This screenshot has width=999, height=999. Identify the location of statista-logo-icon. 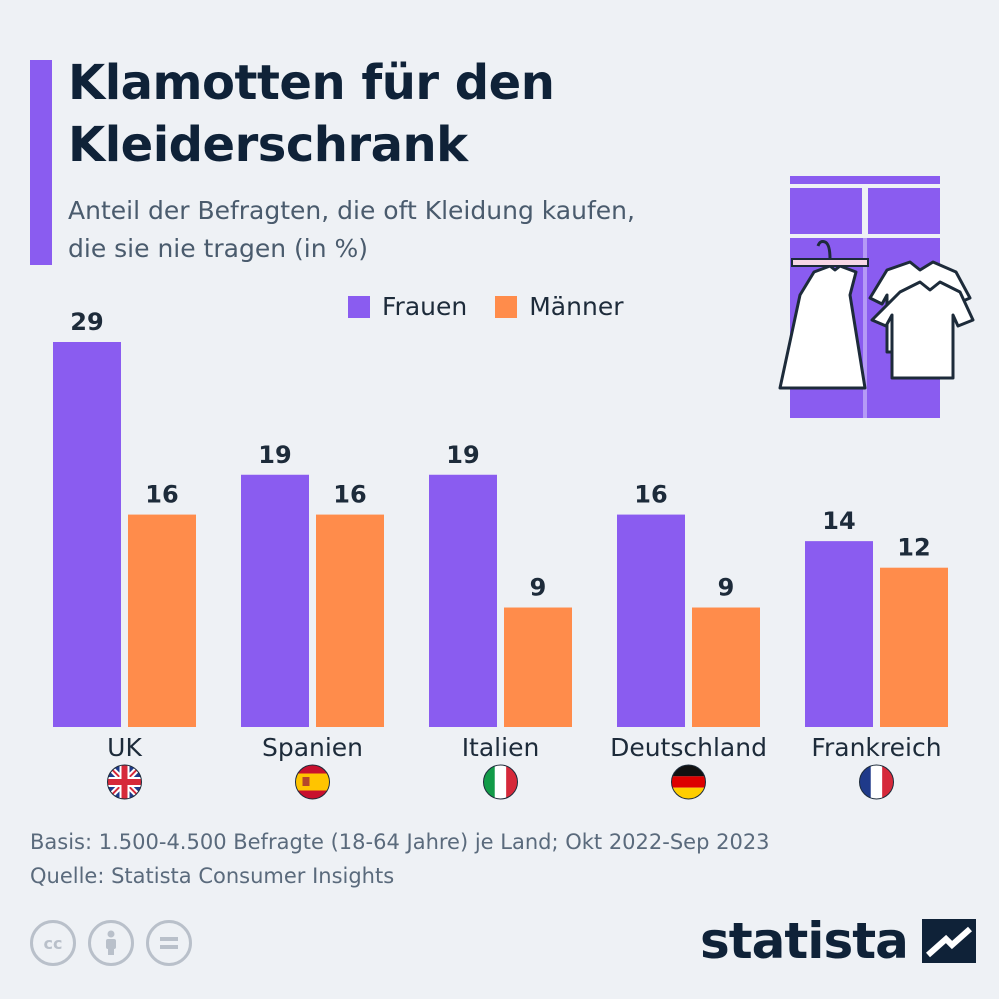
(948, 941).